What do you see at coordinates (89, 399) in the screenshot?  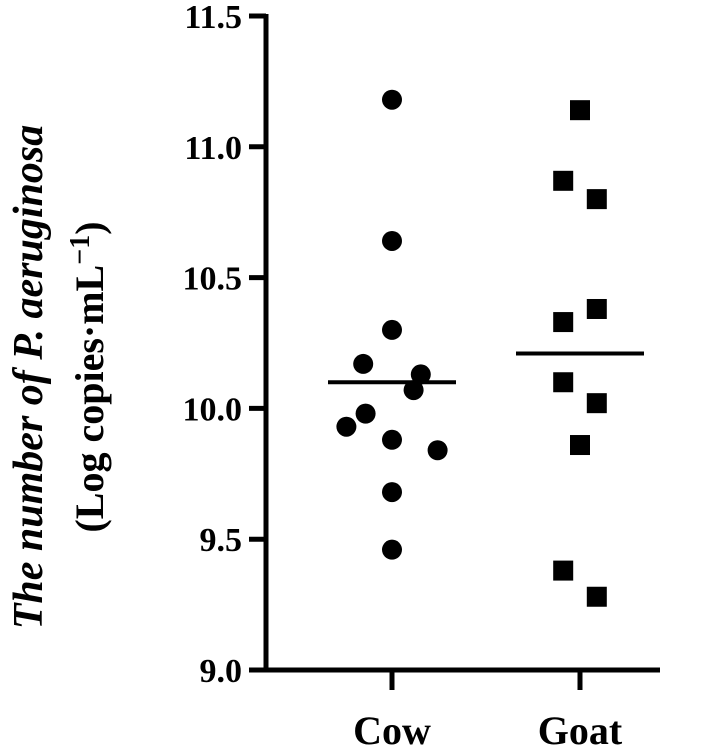 I see `y-axis-title-line2-prefix: (Log copies·mL` at bounding box center [89, 399].